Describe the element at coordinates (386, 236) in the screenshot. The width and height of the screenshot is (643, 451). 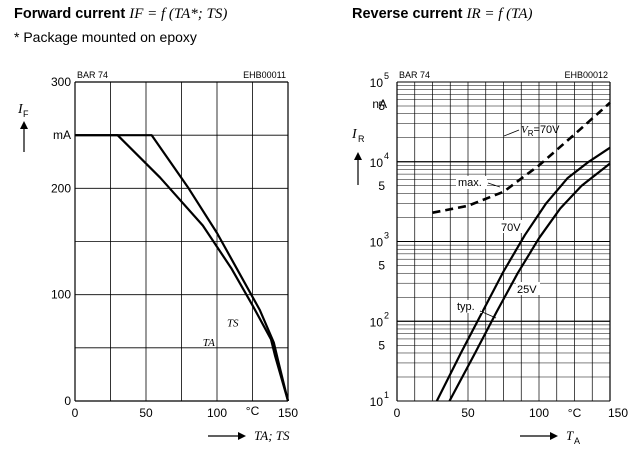
I see `y-tick-exponent: 3` at that location.